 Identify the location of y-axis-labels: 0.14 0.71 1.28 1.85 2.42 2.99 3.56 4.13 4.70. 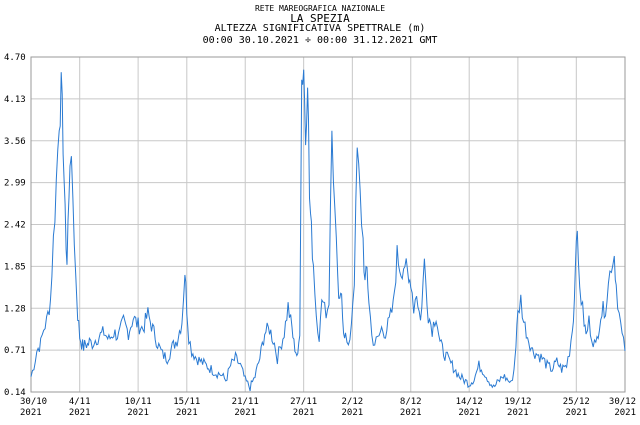
(15, 225).